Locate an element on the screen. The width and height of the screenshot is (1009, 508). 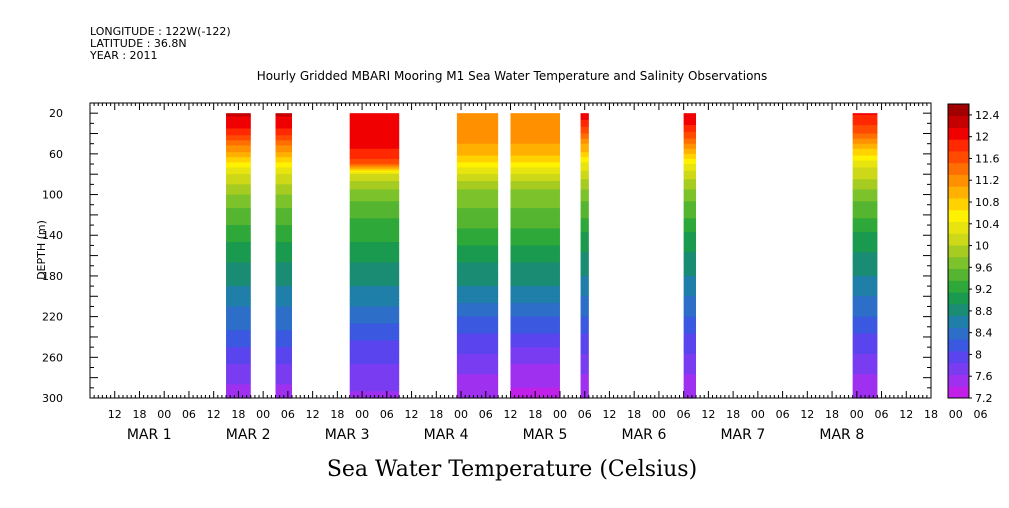
x-tick-label: 18 is located at coordinates (139, 414).